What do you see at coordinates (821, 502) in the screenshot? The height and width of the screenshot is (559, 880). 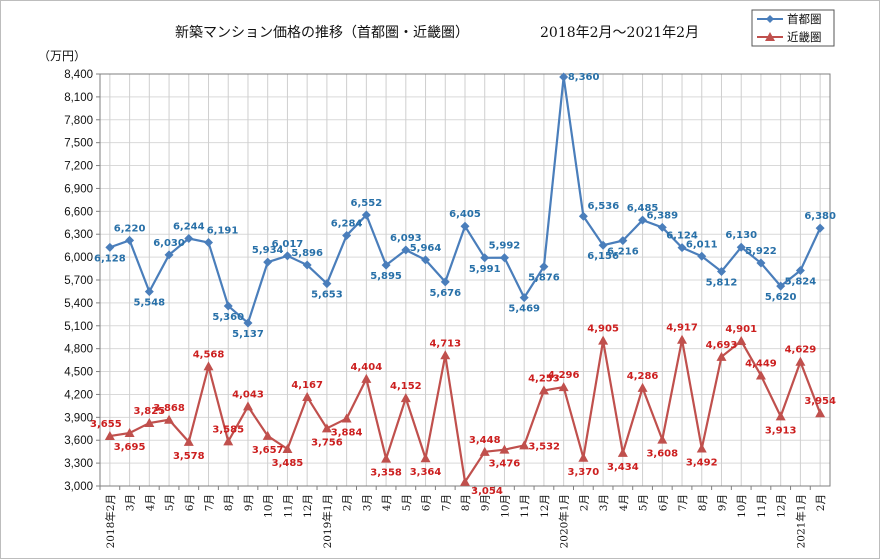 I see `x-tick-label: 2月` at bounding box center [821, 502].